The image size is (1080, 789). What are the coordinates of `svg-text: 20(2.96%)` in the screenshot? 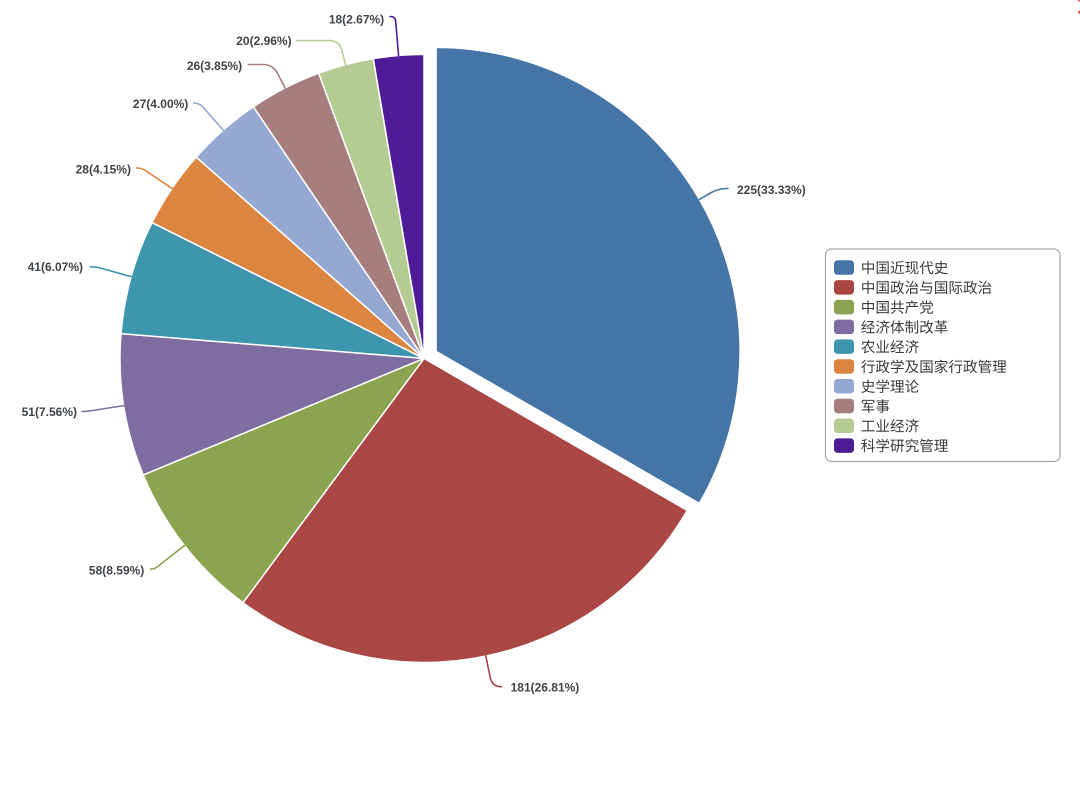 It's located at (263, 41).